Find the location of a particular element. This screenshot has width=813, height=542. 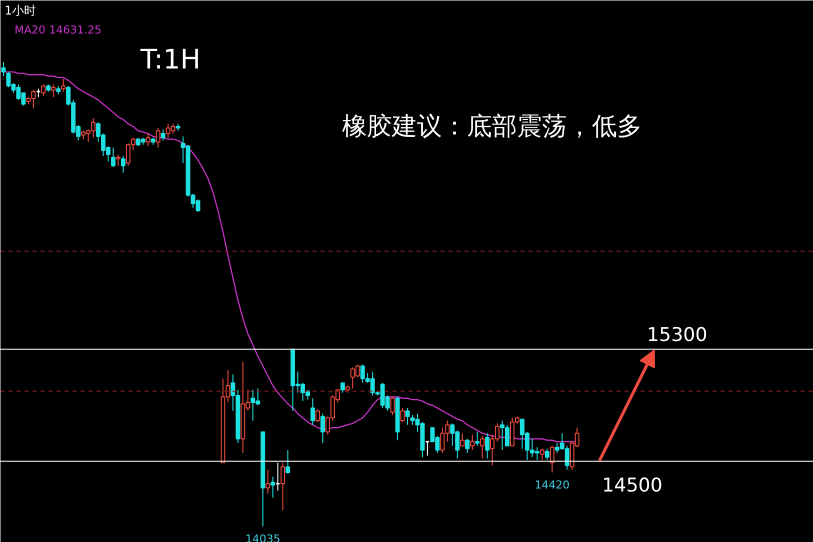

text: MA20 14631.25 is located at coordinates (58, 30).